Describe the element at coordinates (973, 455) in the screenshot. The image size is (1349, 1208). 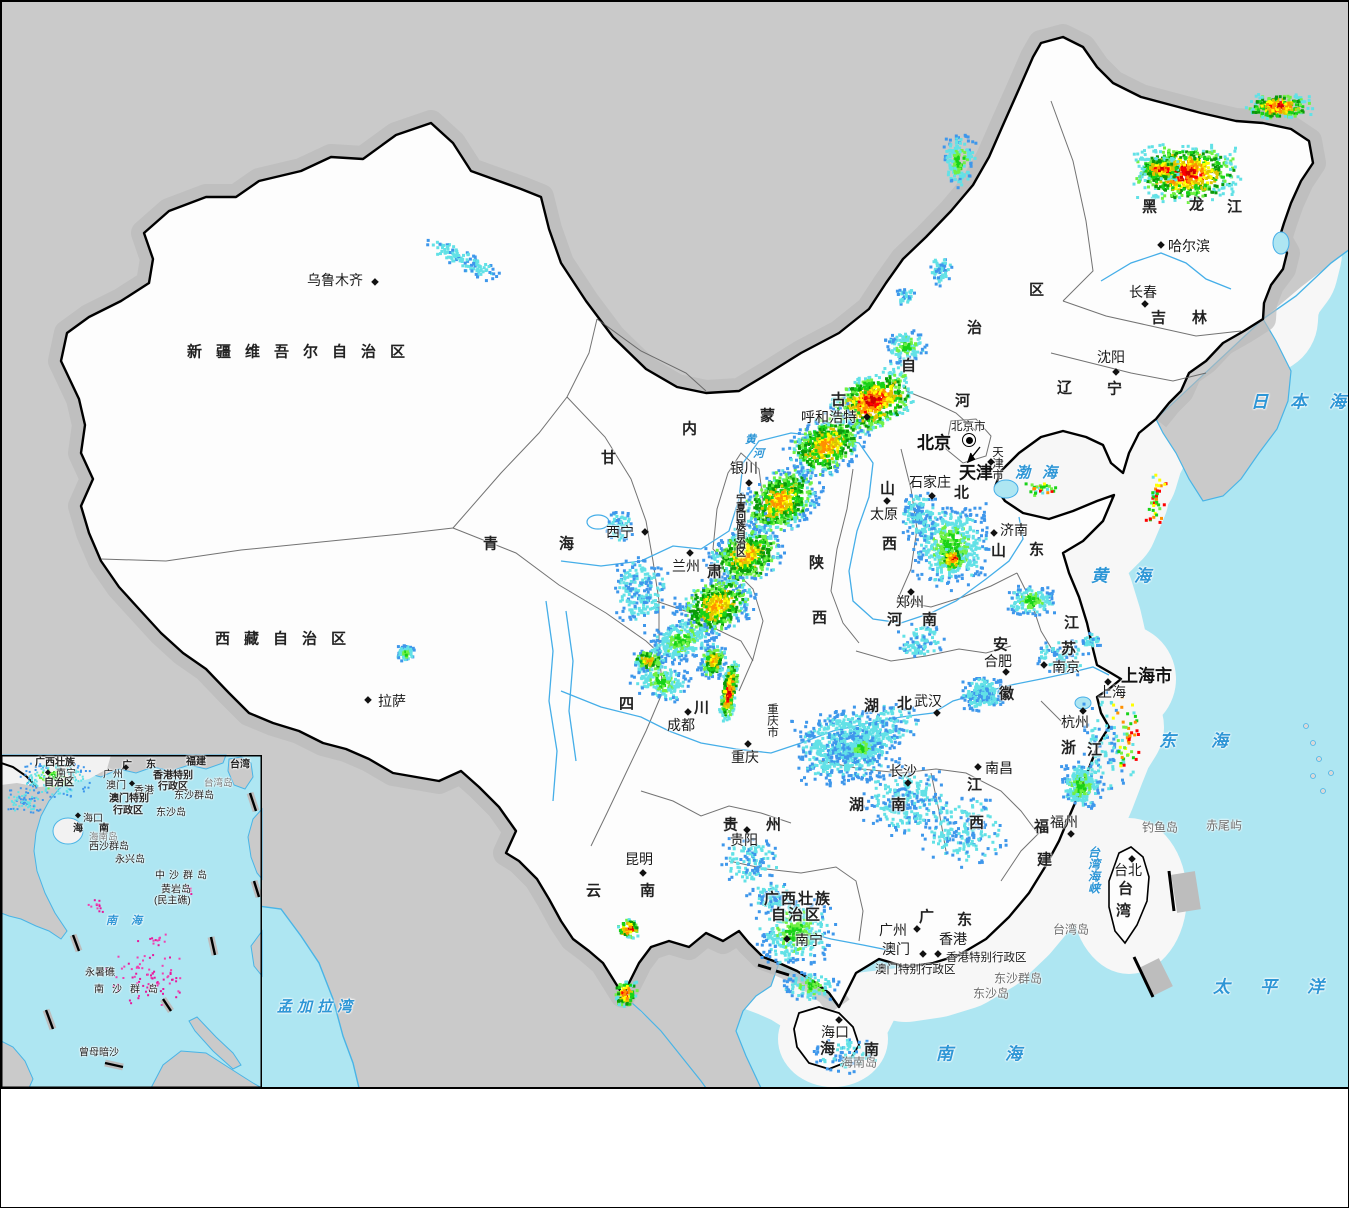
I see `tianjin-arrow` at that location.